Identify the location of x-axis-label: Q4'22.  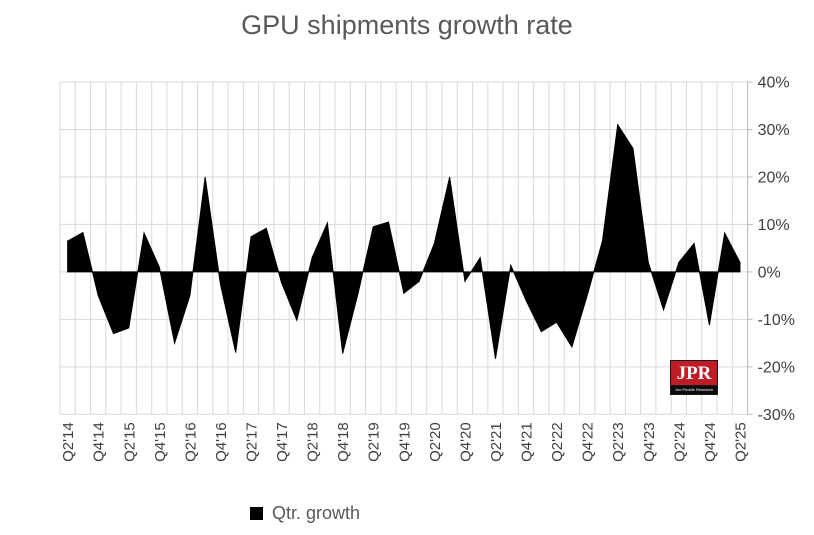
(588, 442).